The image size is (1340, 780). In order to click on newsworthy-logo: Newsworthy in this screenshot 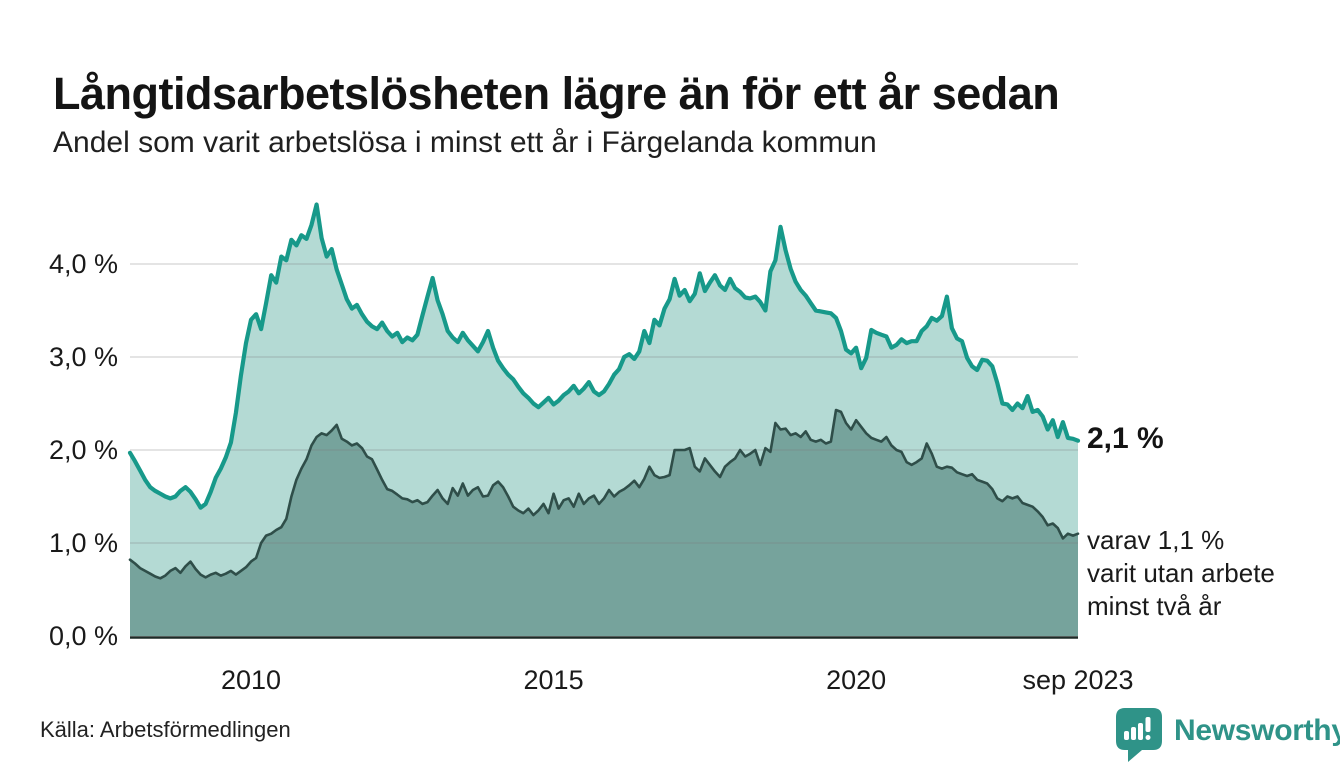, I will do `click(1228, 736)`.